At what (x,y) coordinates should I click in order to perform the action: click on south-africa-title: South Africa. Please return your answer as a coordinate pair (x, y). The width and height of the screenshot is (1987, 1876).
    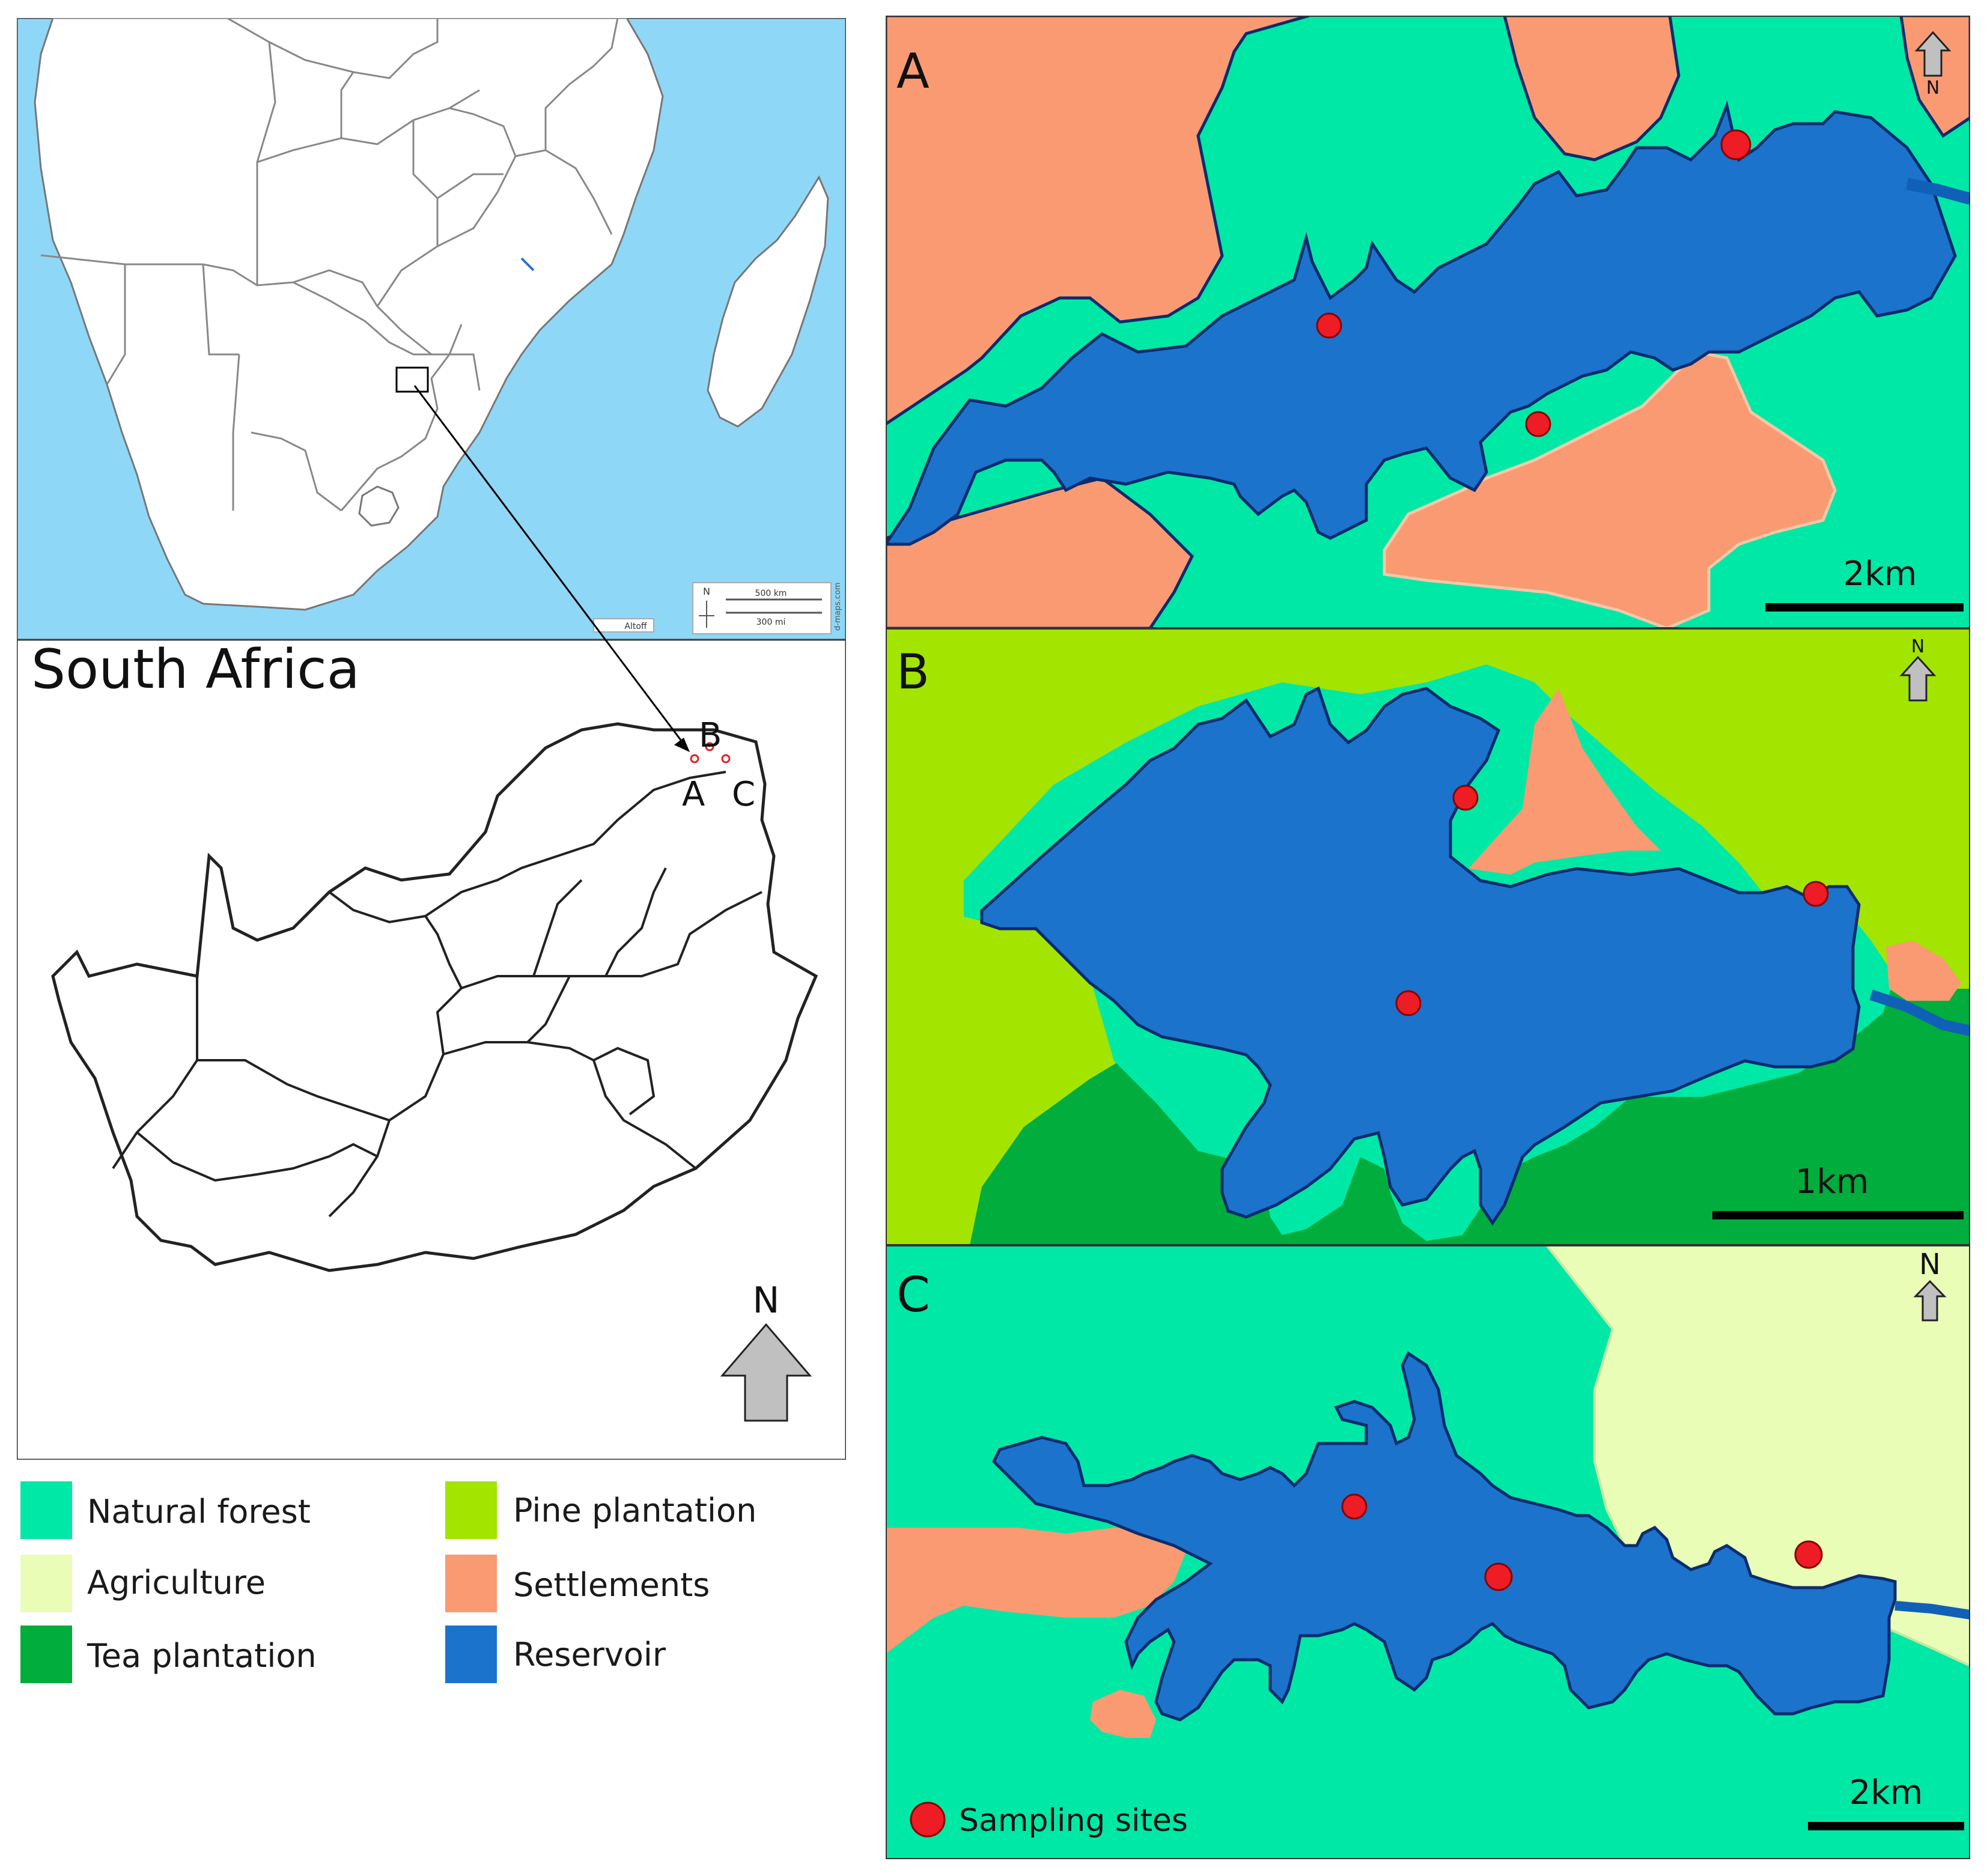
    Looking at the image, I should click on (196, 670).